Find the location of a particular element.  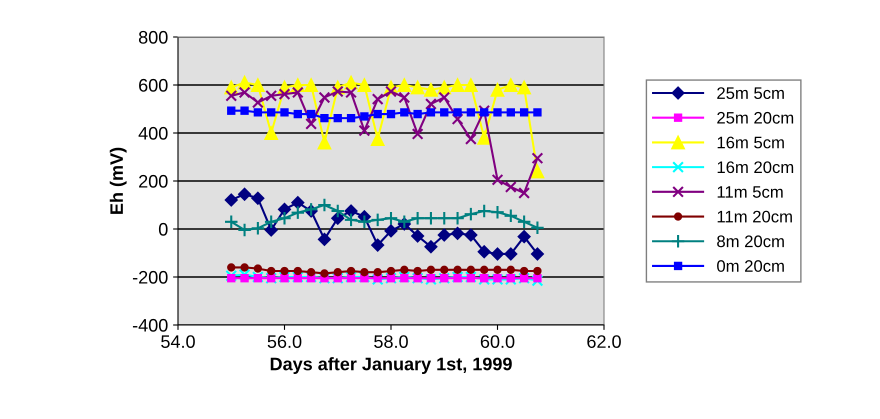

x-tick-label: 54.0 is located at coordinates (178, 341).